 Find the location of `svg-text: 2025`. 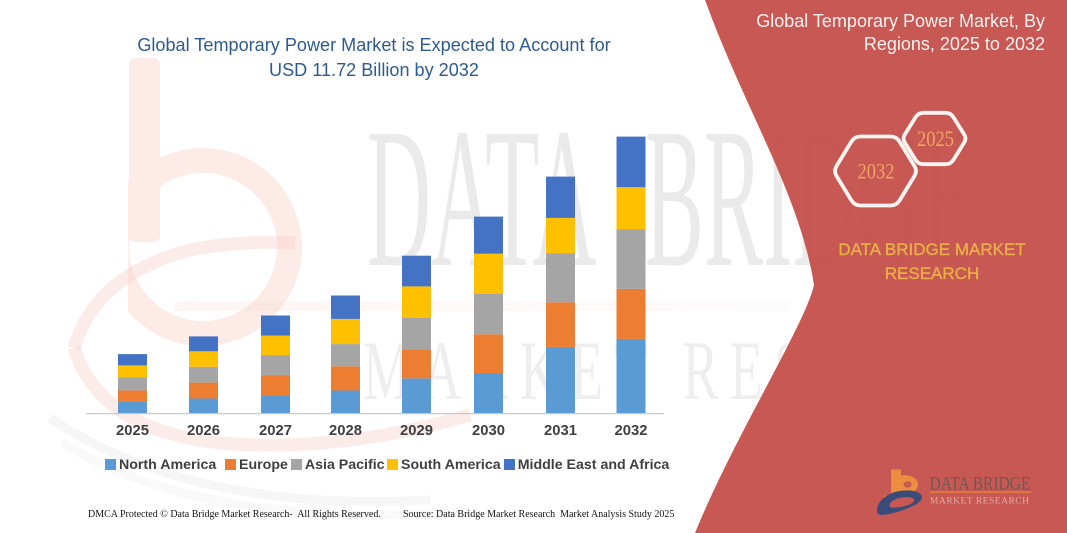

svg-text: 2025 is located at coordinates (935, 138).